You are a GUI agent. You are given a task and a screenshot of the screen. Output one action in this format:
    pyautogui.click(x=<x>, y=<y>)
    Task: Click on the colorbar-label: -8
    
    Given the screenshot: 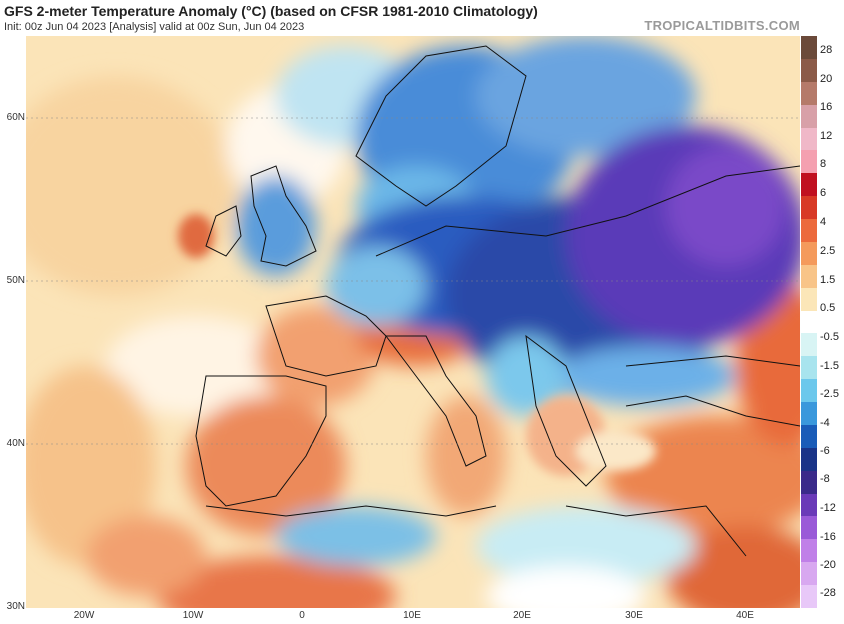 What is the action you would take?
    pyautogui.click(x=825, y=479)
    